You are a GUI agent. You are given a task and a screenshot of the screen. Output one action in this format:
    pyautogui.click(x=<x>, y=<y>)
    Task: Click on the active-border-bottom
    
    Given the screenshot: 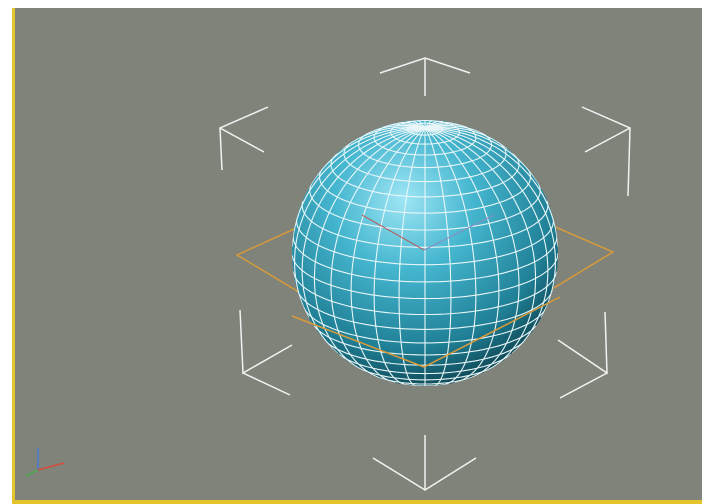 What is the action you would take?
    pyautogui.click(x=357, y=502)
    